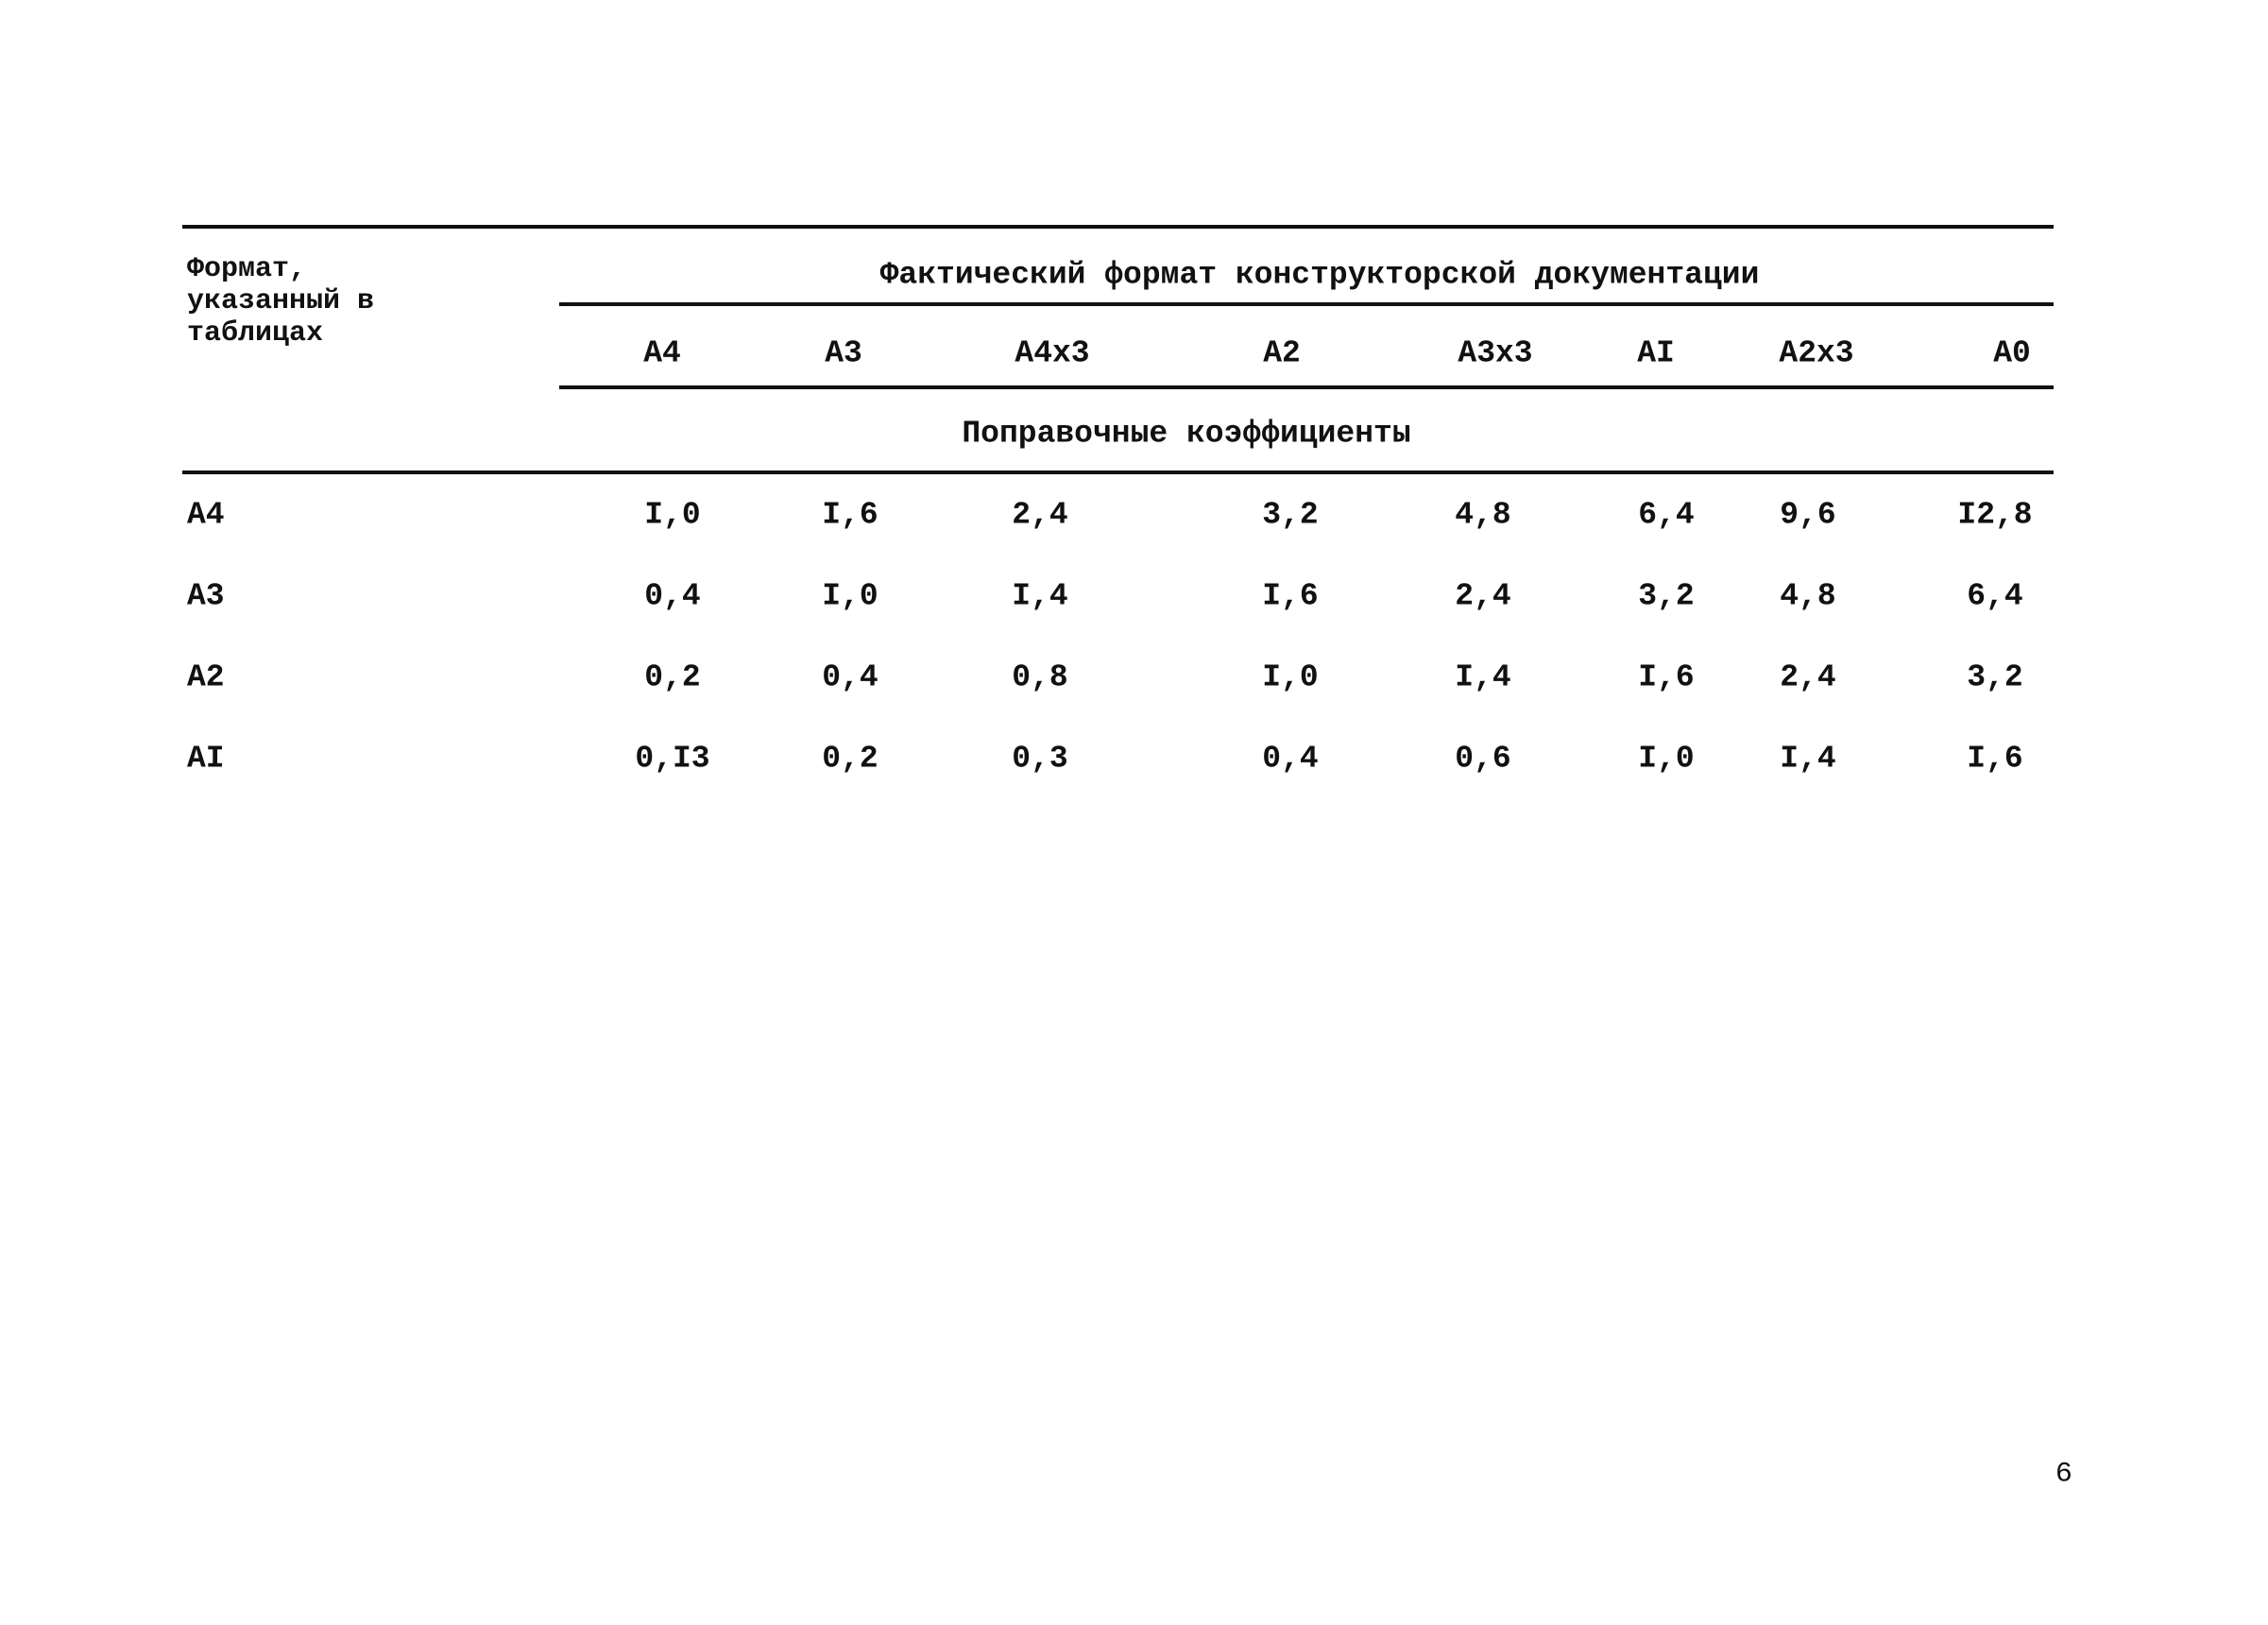  I want to click on cell: I2,8, so click(1995, 515).